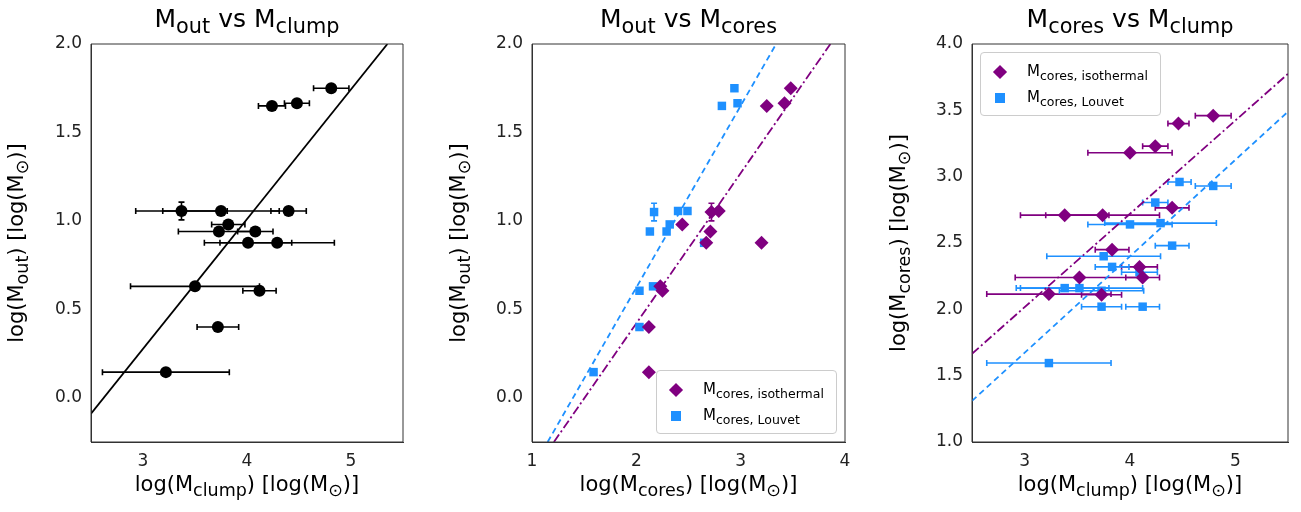 This screenshot has height=512, width=1301. Describe the element at coordinates (949, 241) in the screenshot. I see `y-tick-label: 2.5` at that location.